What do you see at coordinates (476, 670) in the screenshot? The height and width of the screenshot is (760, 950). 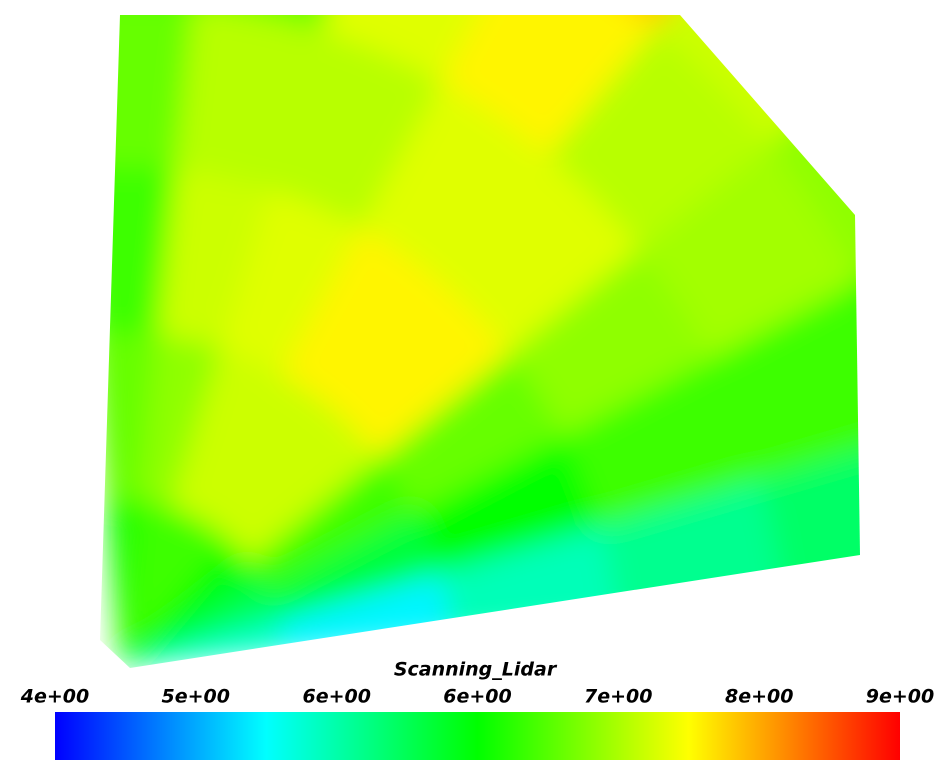 I see `colorbar-title: Scanning_Lidar` at bounding box center [476, 670].